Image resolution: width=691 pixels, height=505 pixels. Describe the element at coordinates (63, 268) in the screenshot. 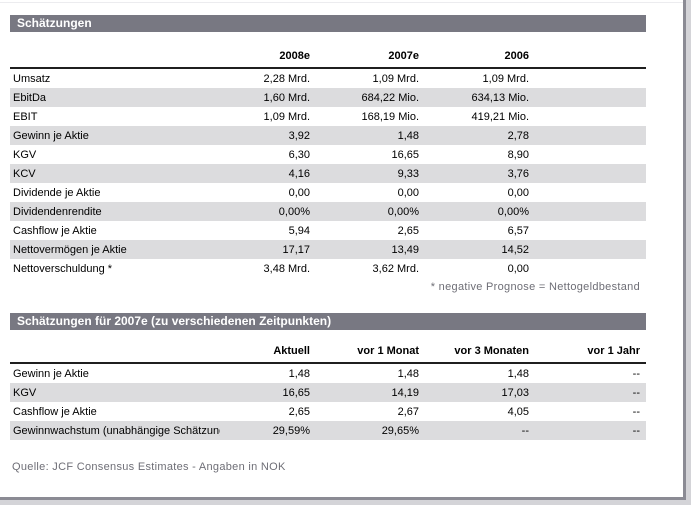

I see `row-label: Nettoverschuldung *` at that location.